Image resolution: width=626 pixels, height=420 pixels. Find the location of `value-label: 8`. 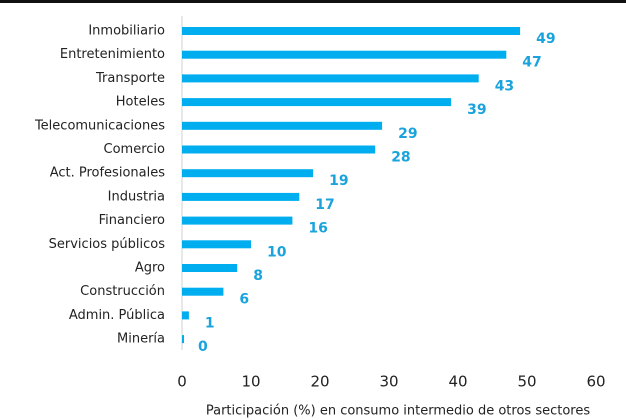

value-label: 8 is located at coordinates (258, 276).